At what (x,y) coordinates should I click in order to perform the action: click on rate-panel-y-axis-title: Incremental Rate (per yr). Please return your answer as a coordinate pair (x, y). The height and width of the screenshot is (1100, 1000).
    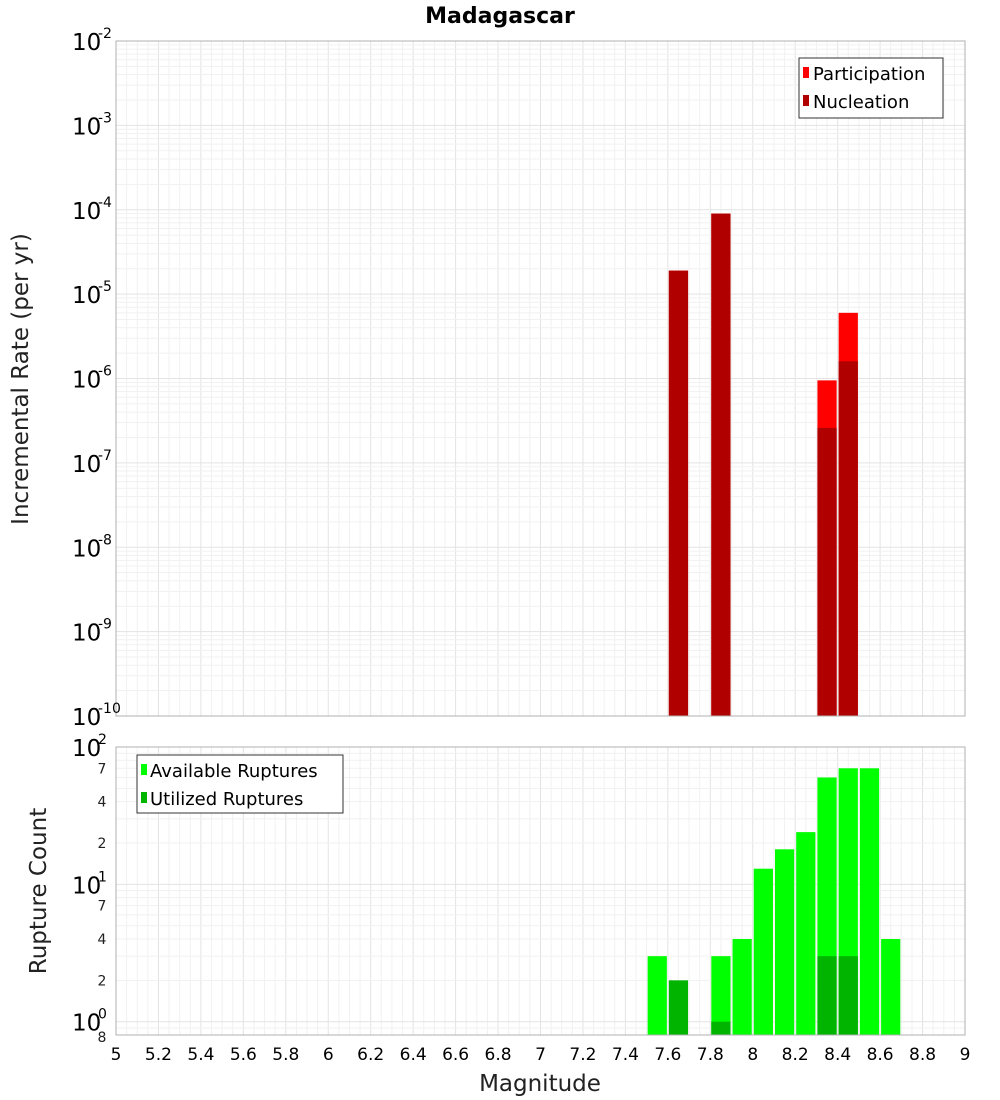
    Looking at the image, I should click on (21, 379).